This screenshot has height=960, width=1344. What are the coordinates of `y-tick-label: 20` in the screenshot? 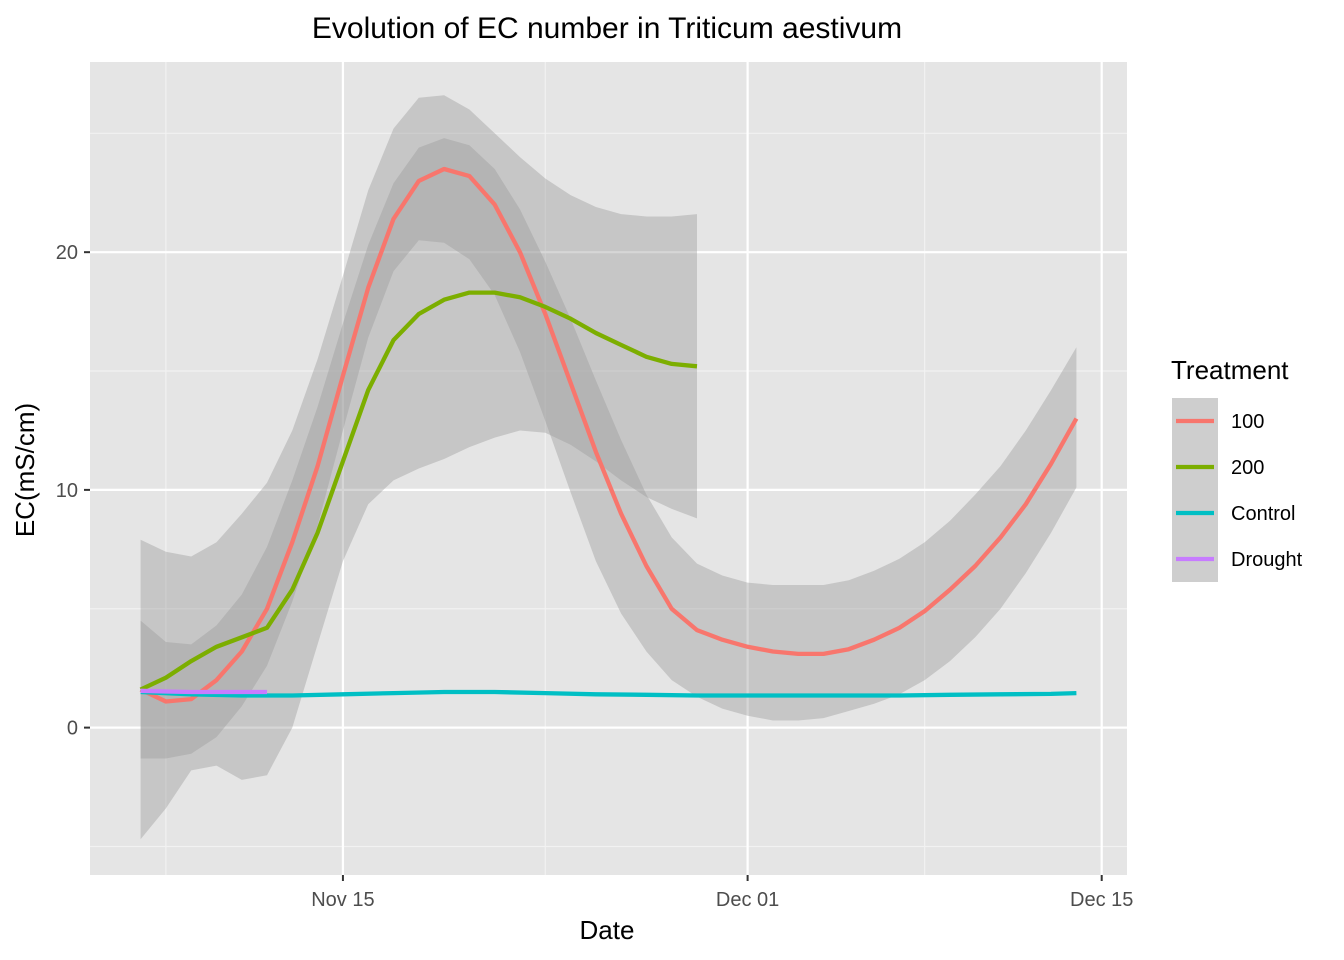 It's located at (67, 253).